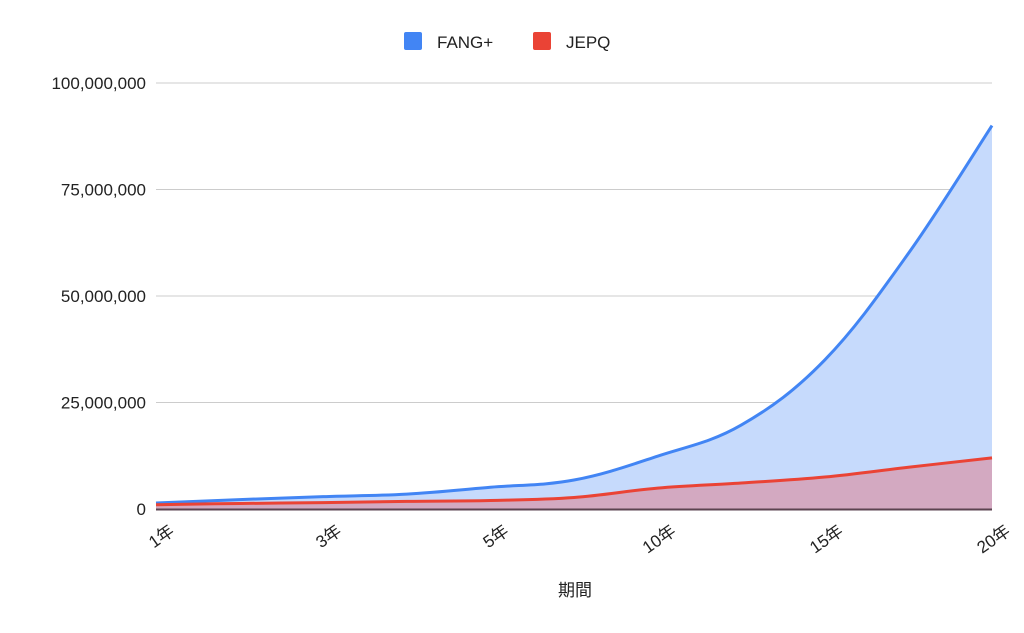 The height and width of the screenshot is (633, 1024). I want to click on y-tick-label: 75,000,000, so click(103, 190).